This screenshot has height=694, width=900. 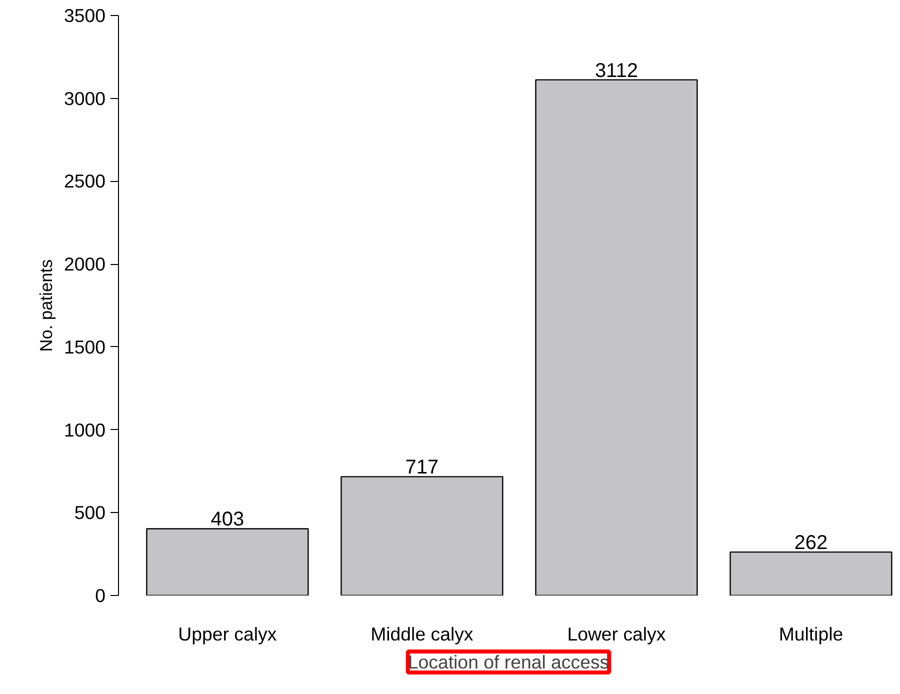 I want to click on x-tick-label: Lower calyx, so click(x=616, y=634).